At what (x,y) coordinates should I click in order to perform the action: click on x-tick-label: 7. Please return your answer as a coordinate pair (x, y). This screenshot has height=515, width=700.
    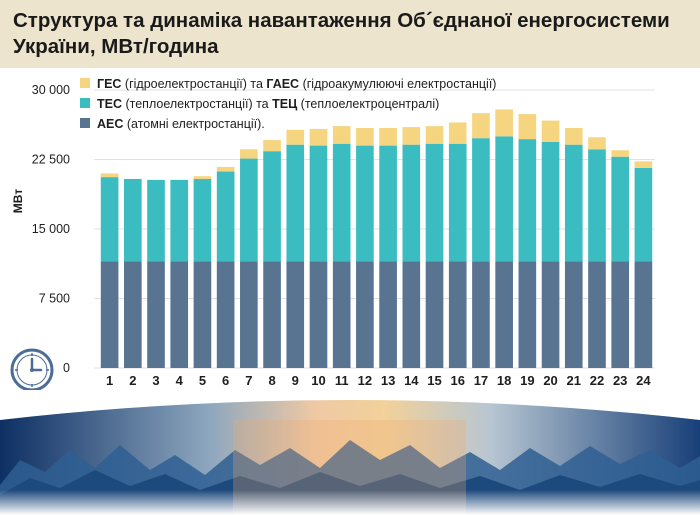
    Looking at the image, I should click on (248, 380).